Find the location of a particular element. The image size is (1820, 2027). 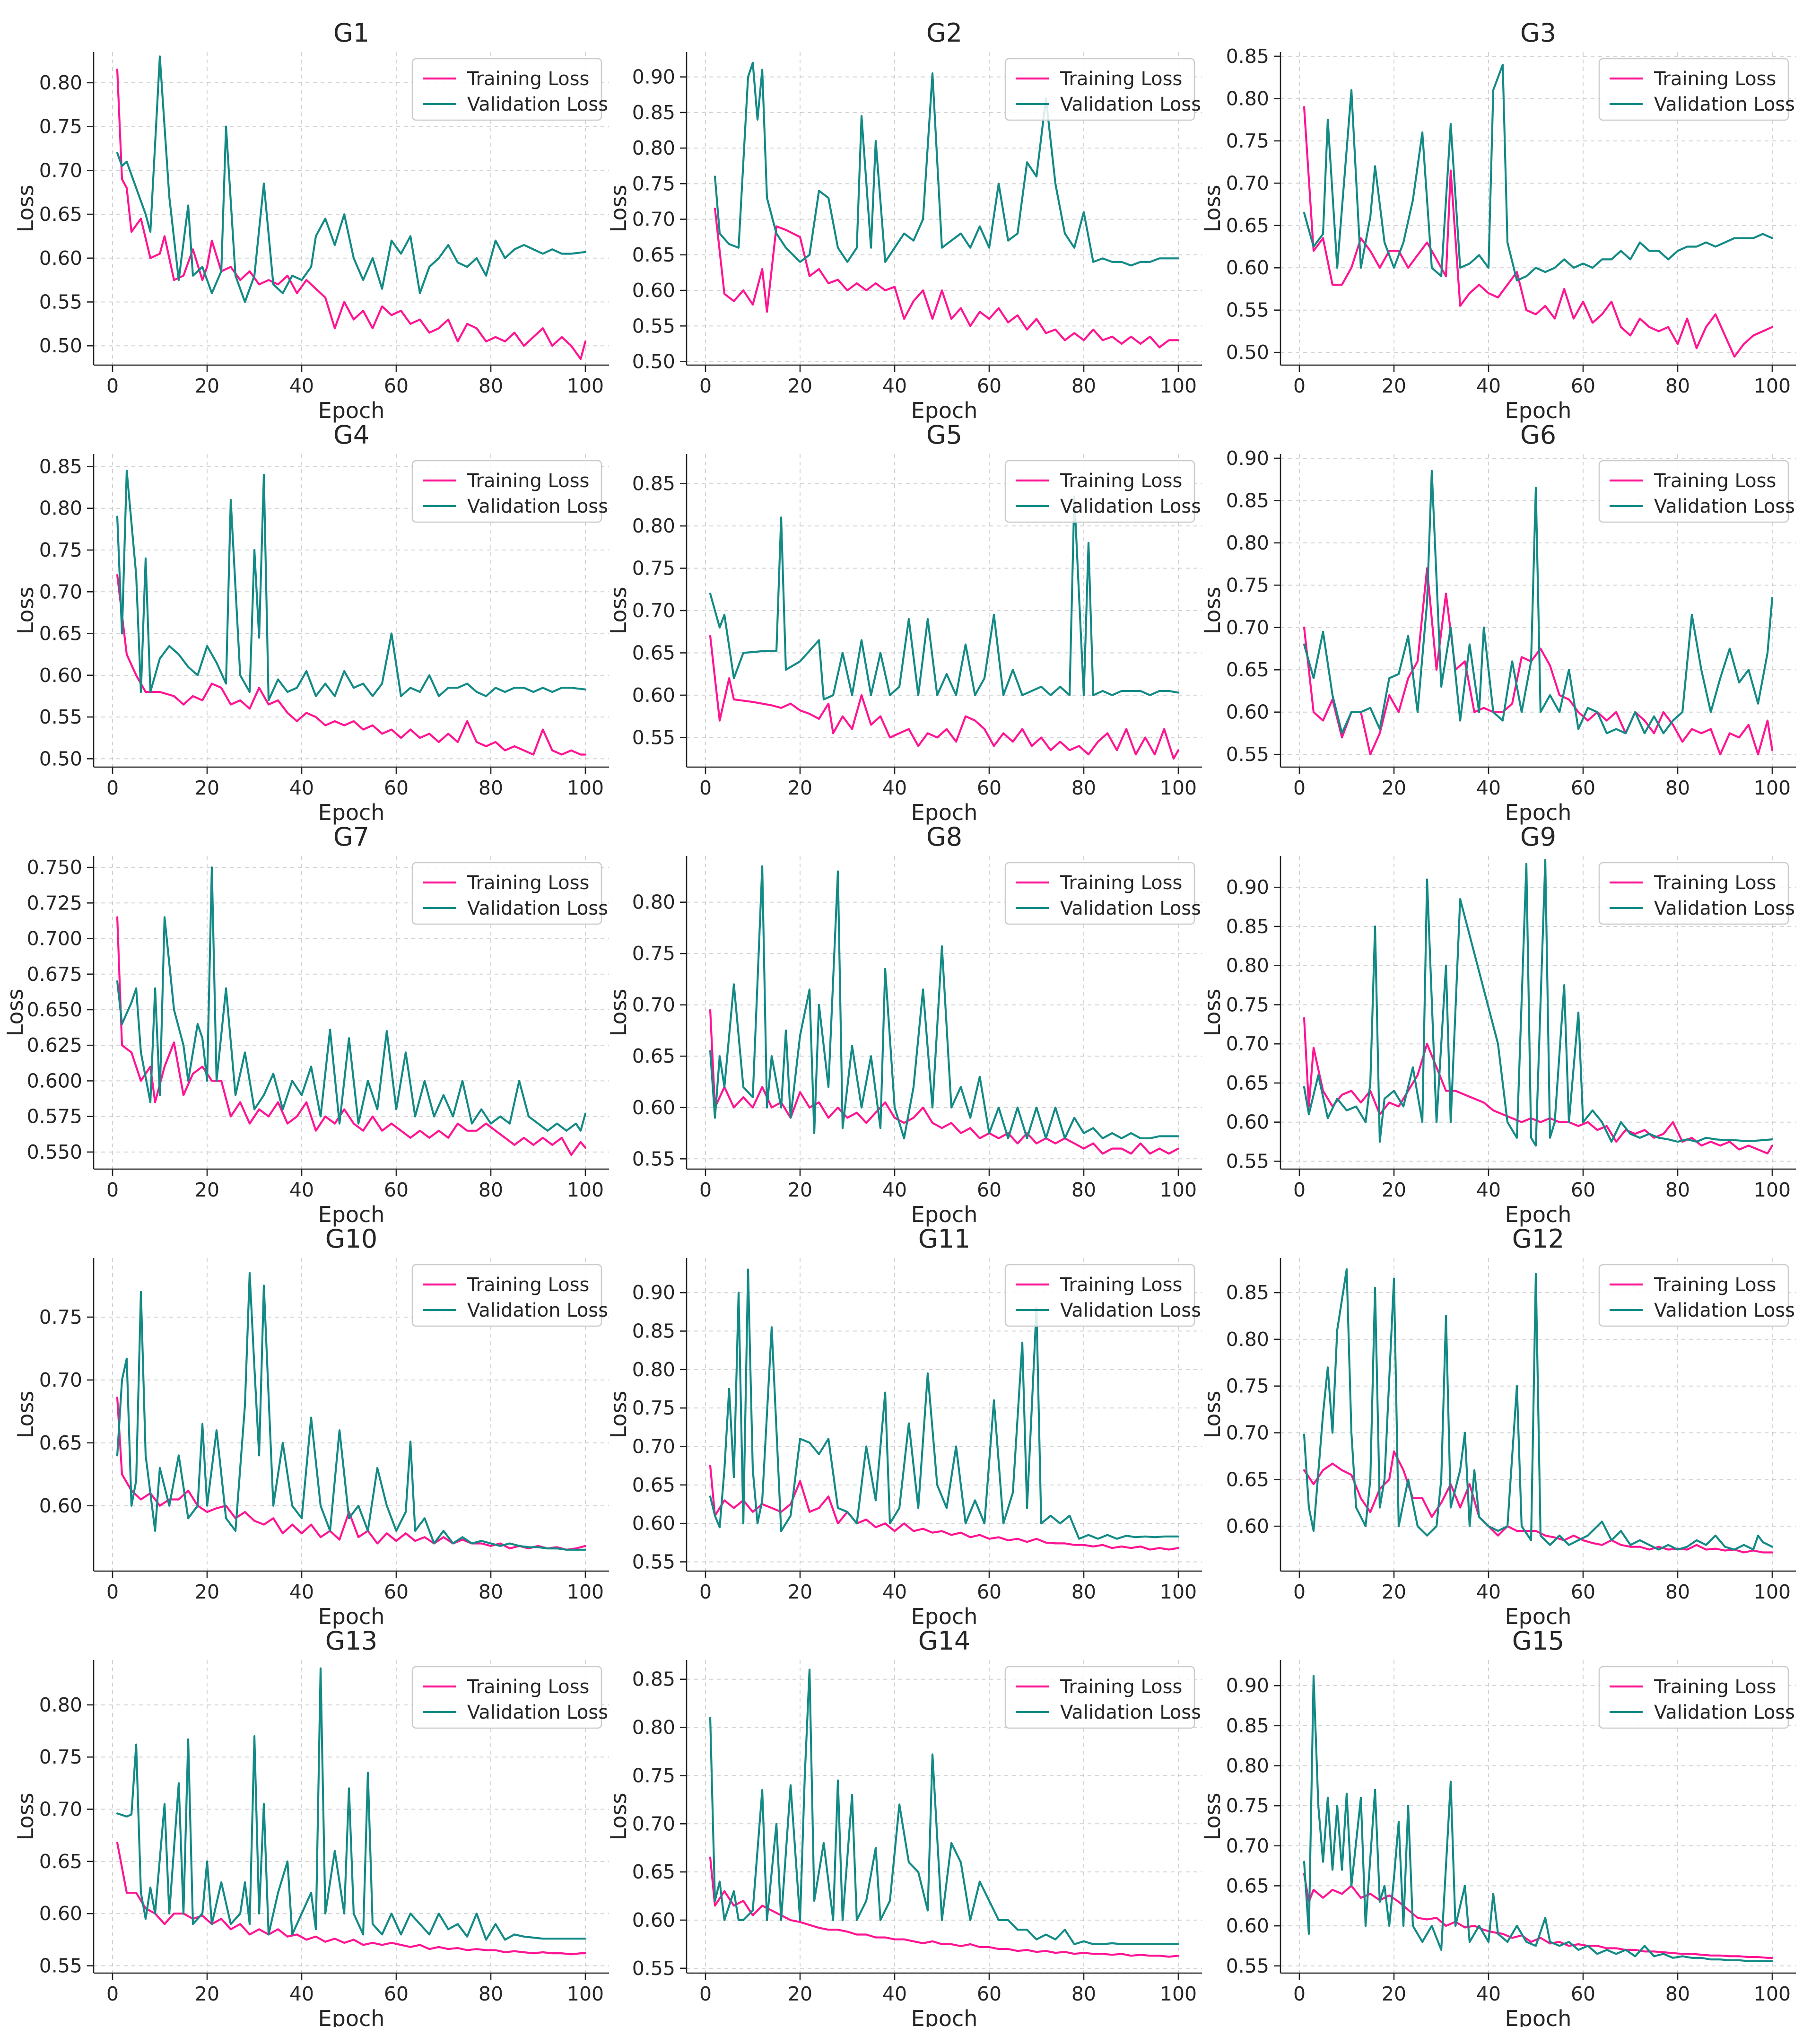

chart-title: G8 is located at coordinates (944, 837).